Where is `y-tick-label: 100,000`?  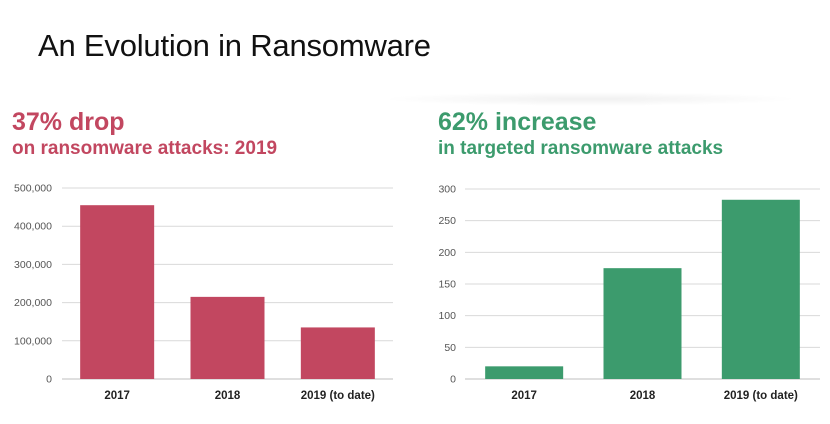 y-tick-label: 100,000 is located at coordinates (33, 341).